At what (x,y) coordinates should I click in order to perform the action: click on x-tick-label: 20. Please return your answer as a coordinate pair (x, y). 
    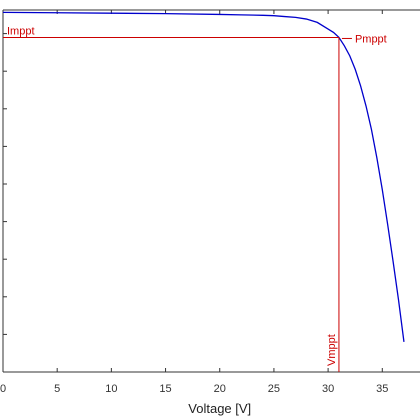
    Looking at the image, I should click on (220, 389).